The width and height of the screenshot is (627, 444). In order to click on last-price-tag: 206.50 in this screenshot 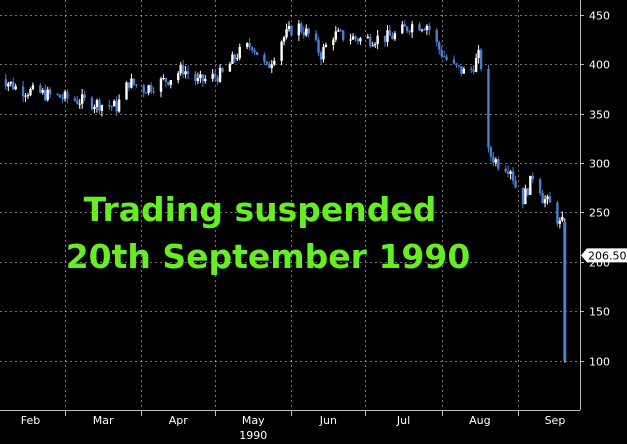, I will do `click(604, 255)`.